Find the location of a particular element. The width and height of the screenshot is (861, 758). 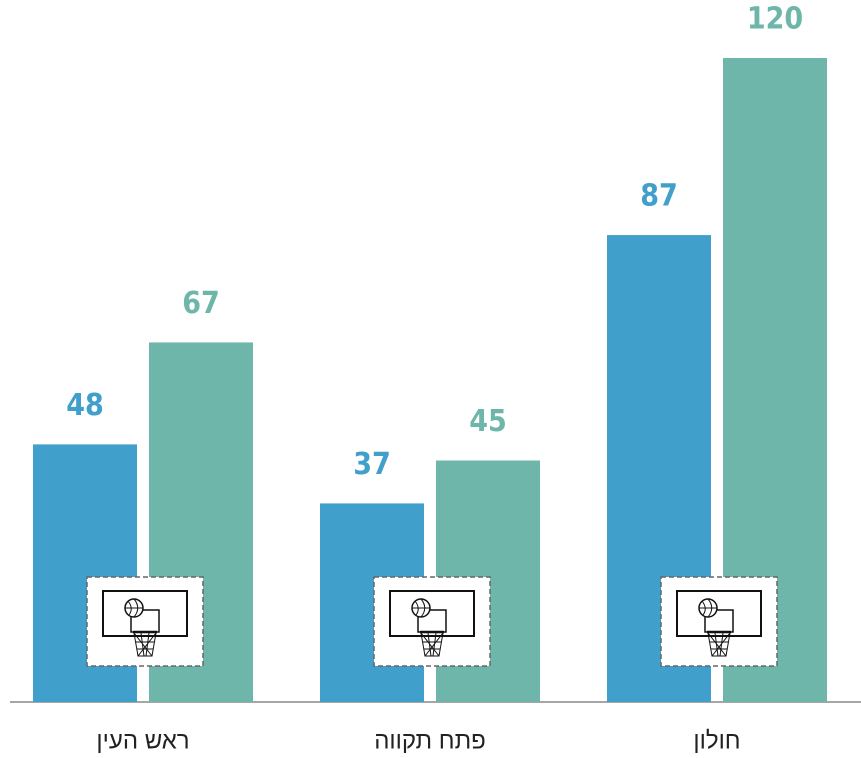

value-label: 48 is located at coordinates (85, 405).